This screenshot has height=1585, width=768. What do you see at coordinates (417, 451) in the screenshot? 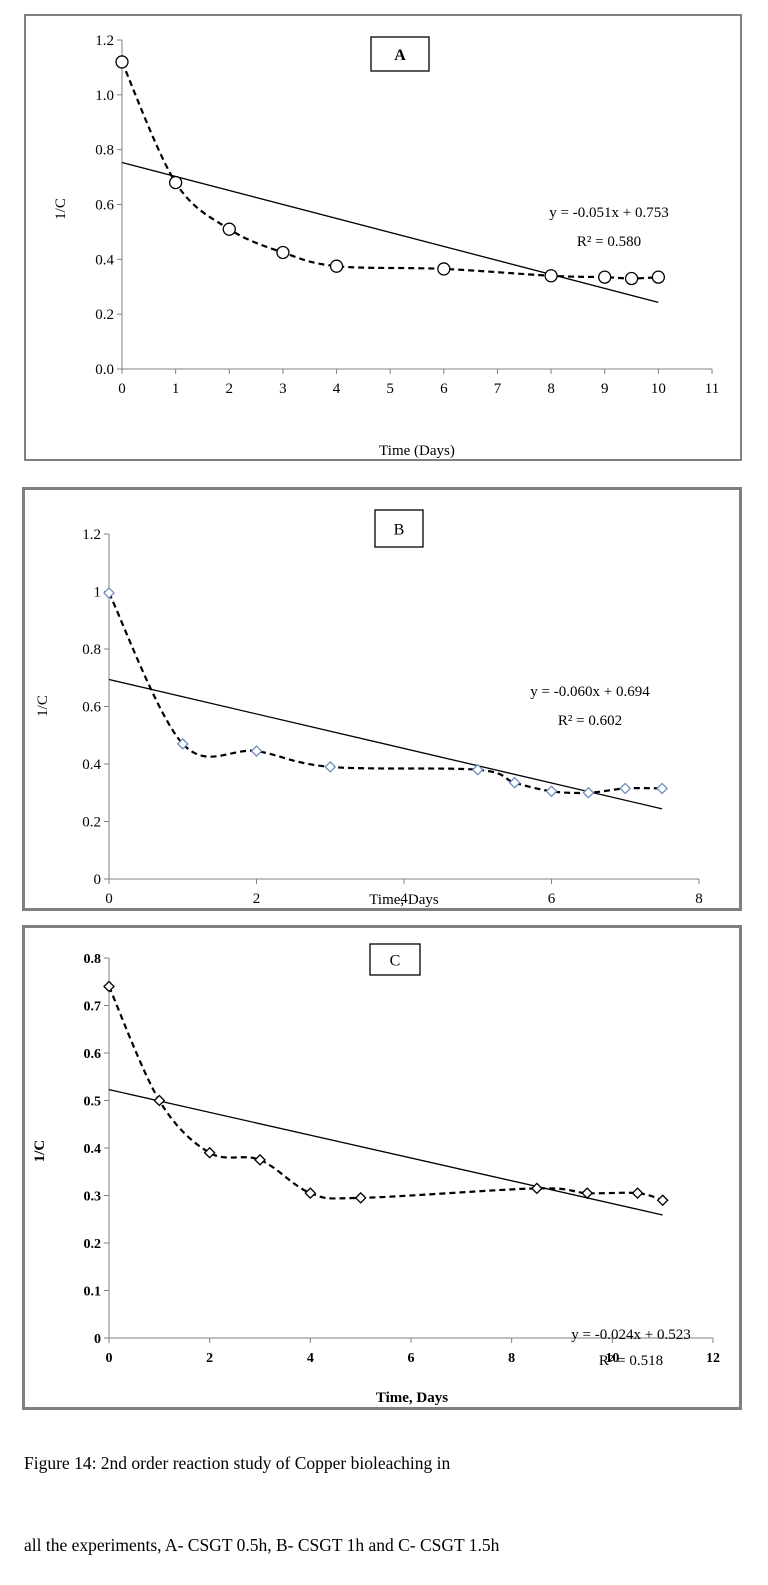
I see `x-axis-label: Time (Days)` at bounding box center [417, 451].